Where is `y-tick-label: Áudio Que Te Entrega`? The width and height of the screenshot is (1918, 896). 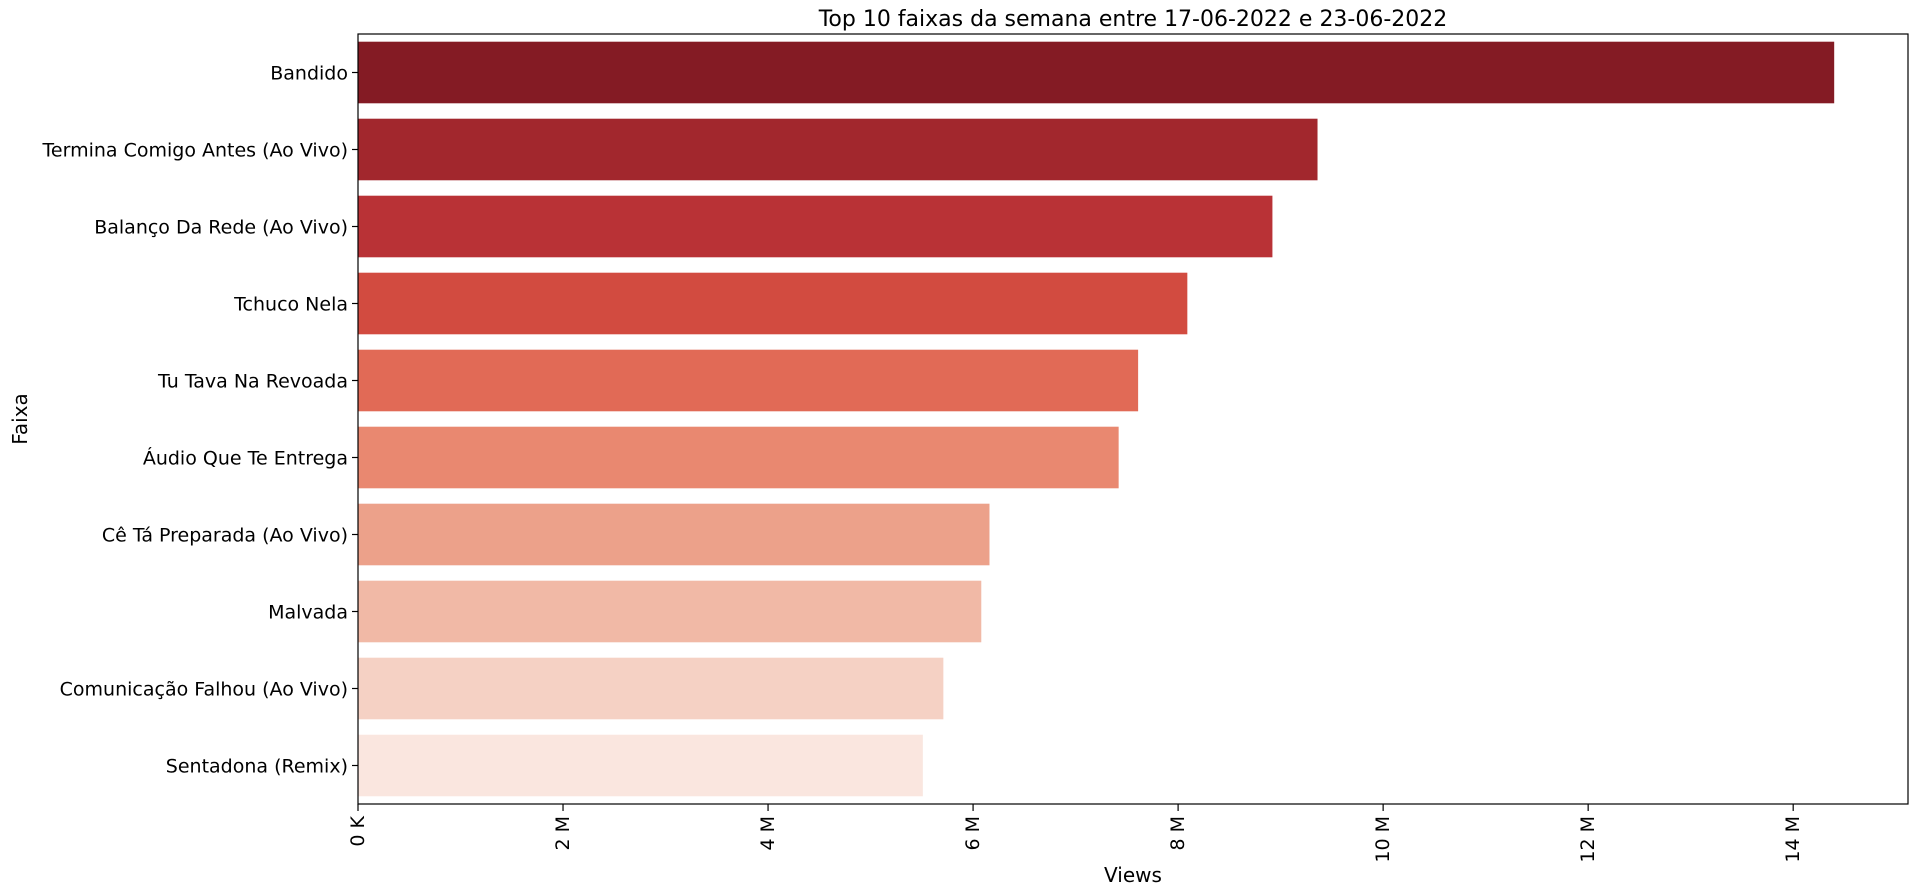
y-tick-label: Áudio Que Te Entrega is located at coordinates (245, 458).